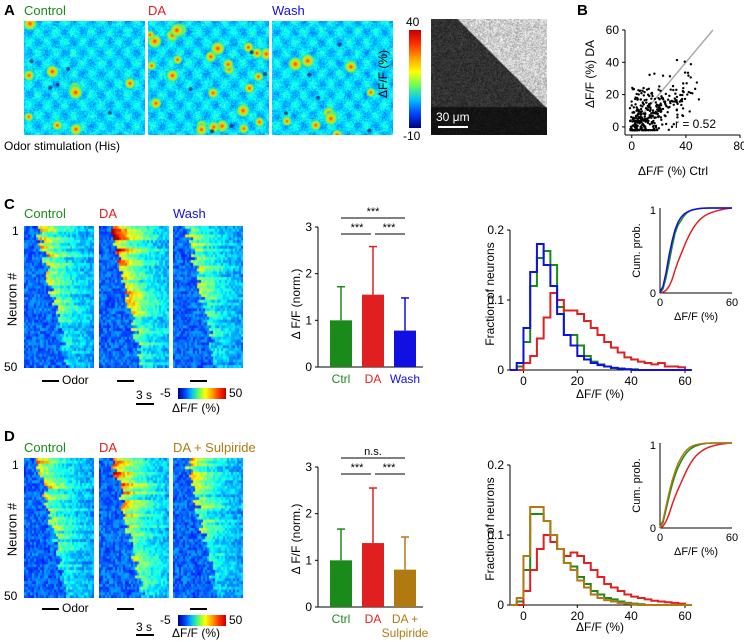 The height and width of the screenshot is (642, 744). What do you see at coordinates (696, 317) in the screenshot?
I see `inset-x-label: ΔF/F (%)` at bounding box center [696, 317].